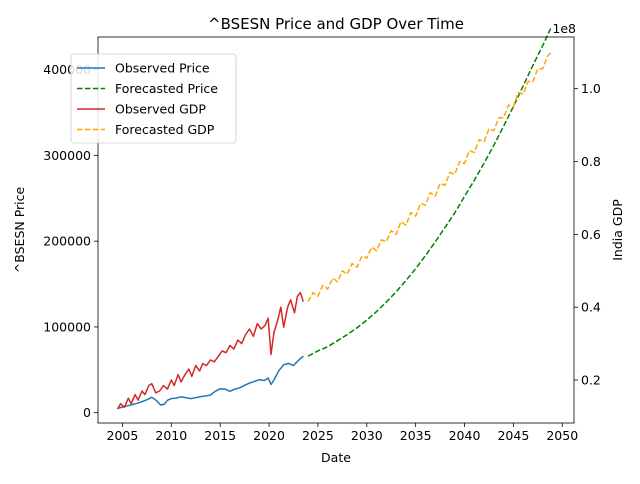 The image size is (640, 484). Describe the element at coordinates (165, 129) in the screenshot. I see `legend-label: Forecasted GDP` at that location.